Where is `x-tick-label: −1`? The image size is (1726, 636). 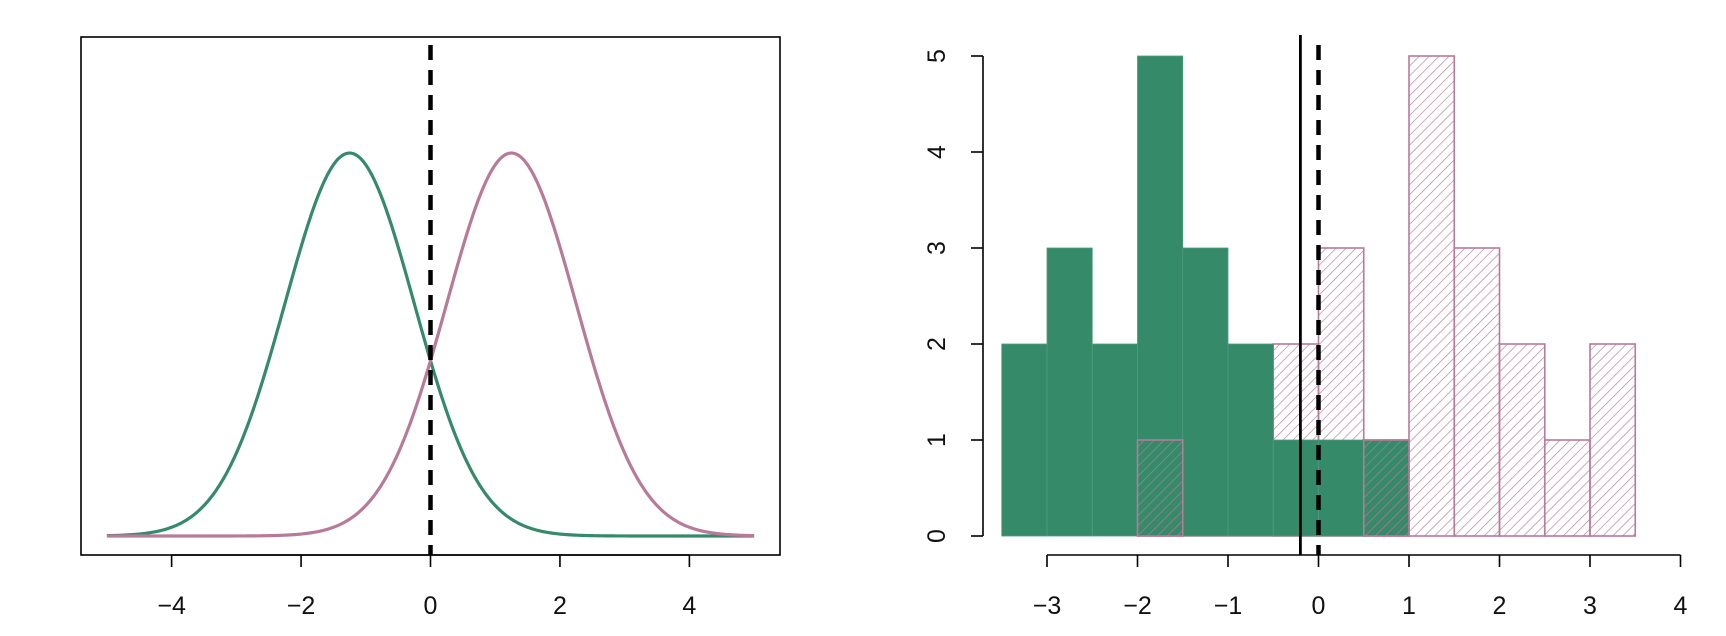 x-tick-label: −1 is located at coordinates (1228, 606).